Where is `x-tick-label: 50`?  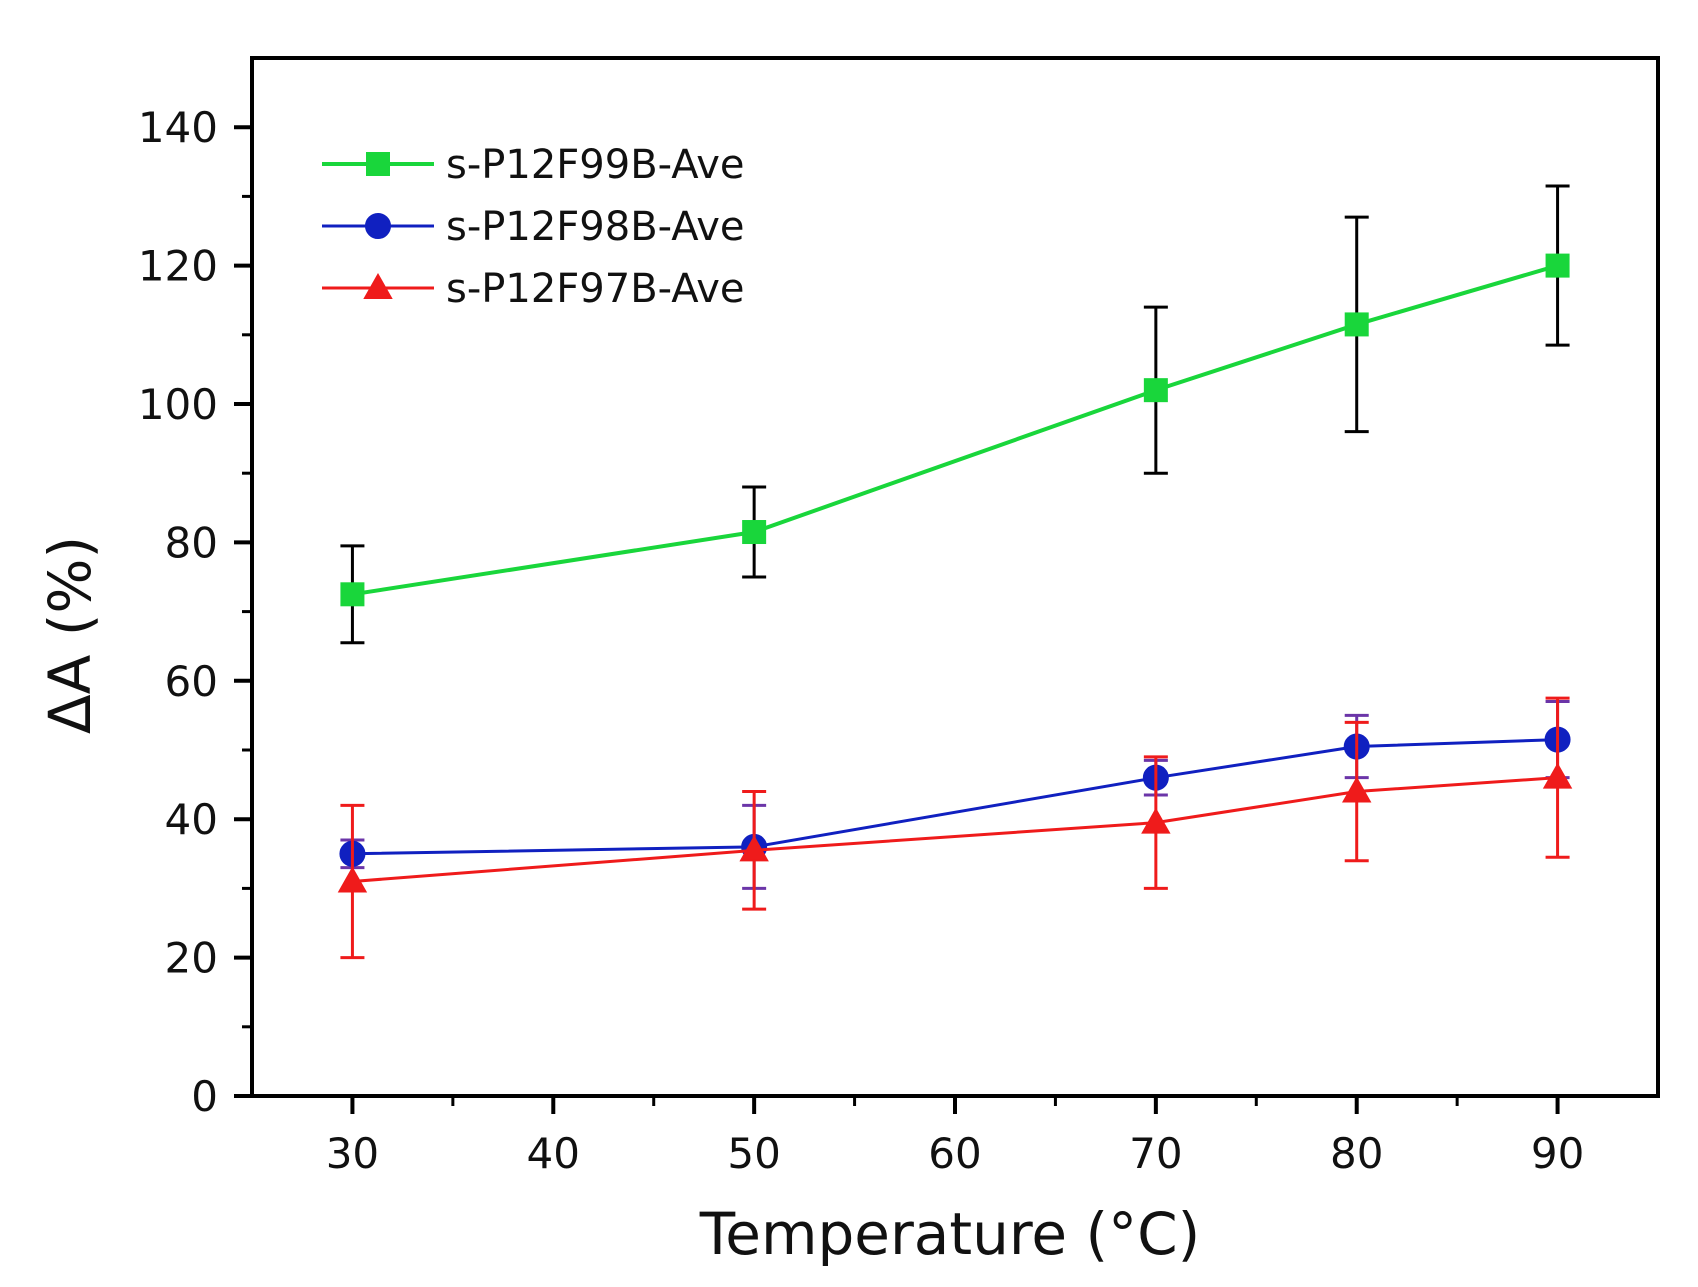
x-tick-label: 50 is located at coordinates (753, 1153).